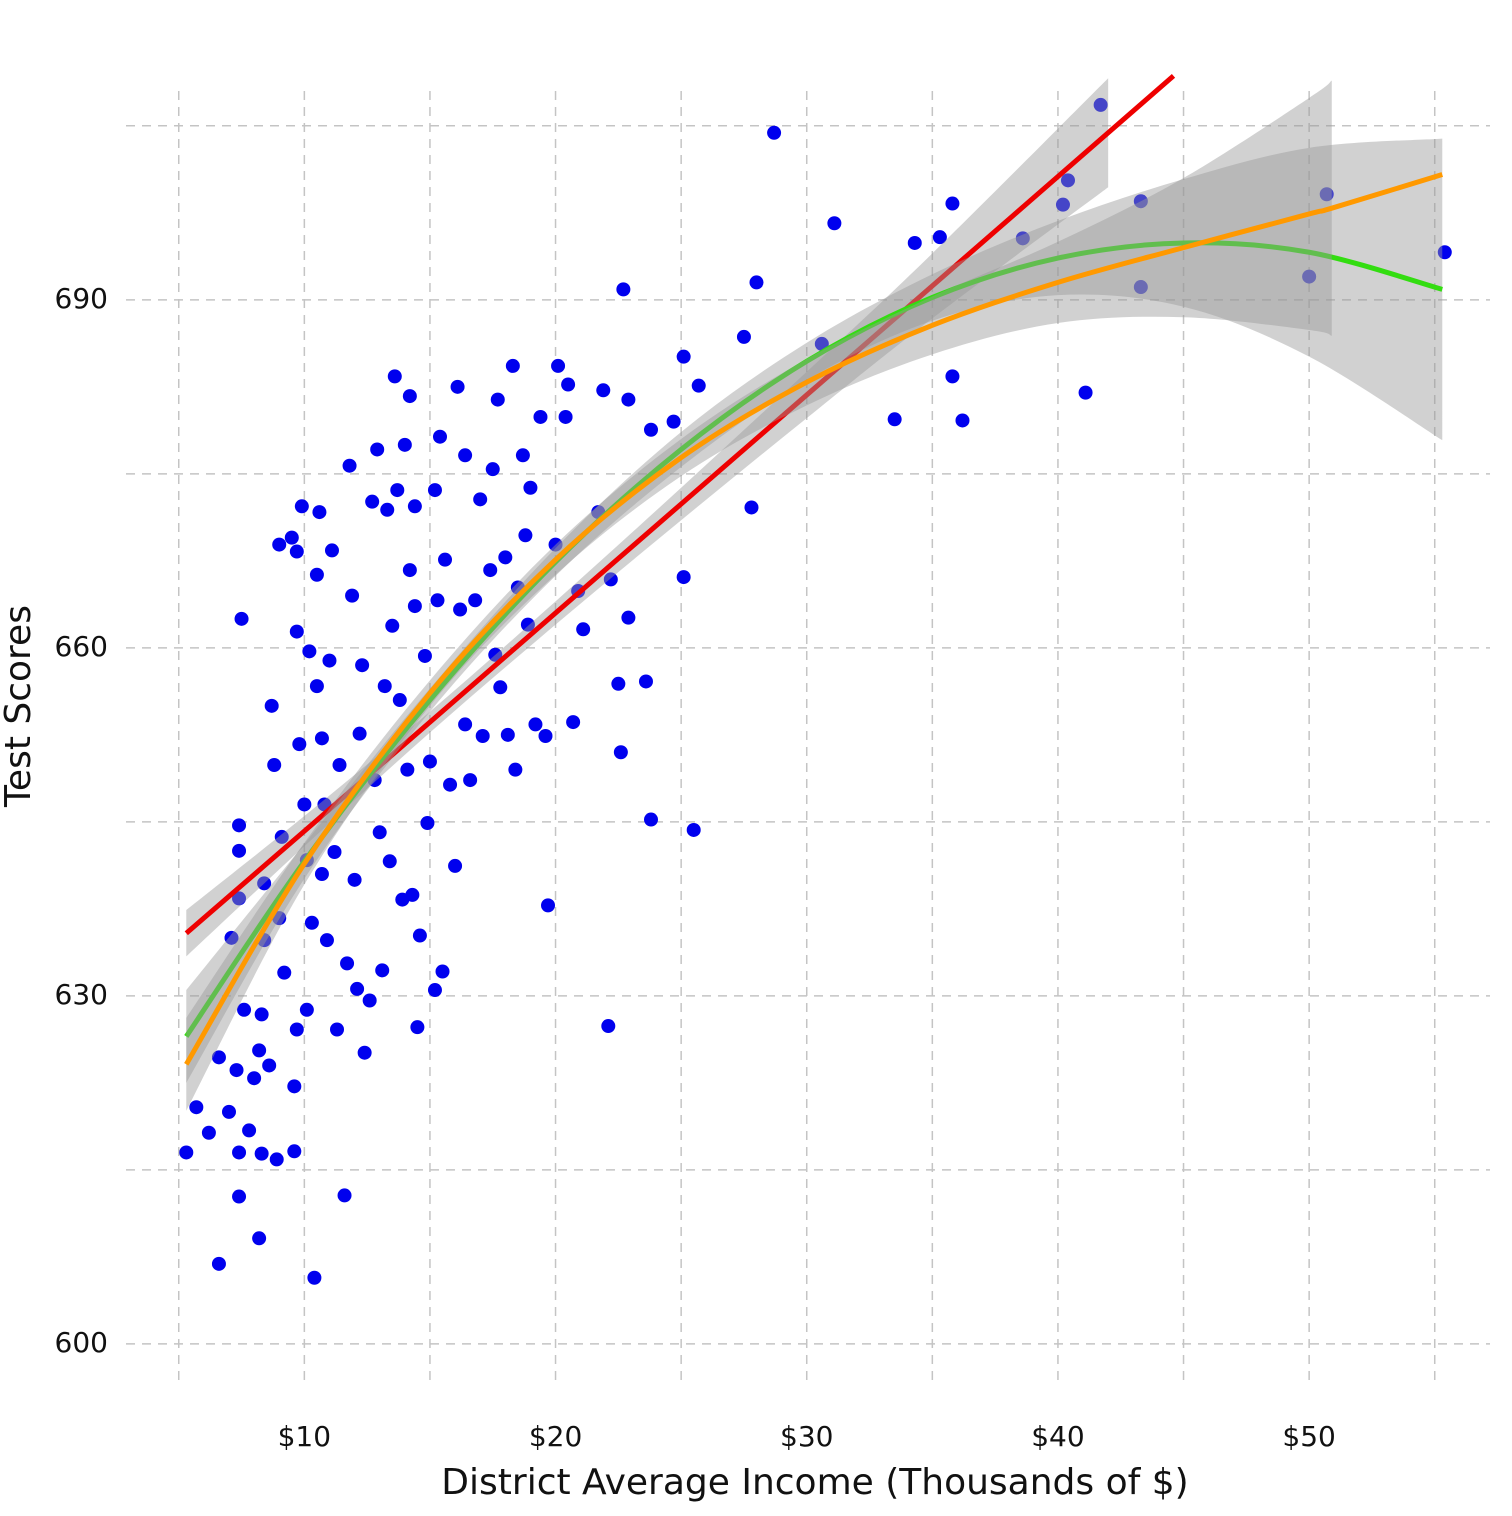  I want to click on y-tick-label: 660, so click(81, 646).